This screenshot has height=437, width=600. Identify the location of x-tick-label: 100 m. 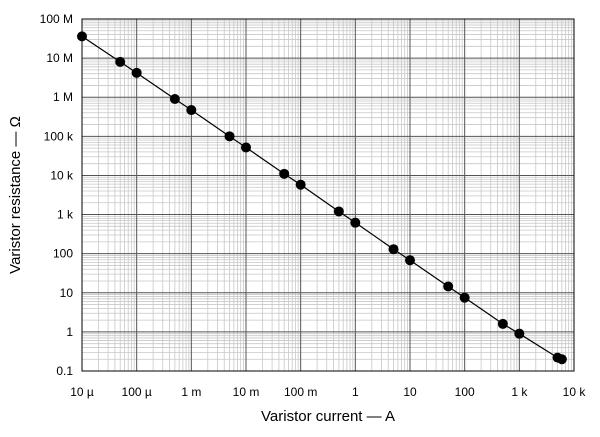
(300, 392).